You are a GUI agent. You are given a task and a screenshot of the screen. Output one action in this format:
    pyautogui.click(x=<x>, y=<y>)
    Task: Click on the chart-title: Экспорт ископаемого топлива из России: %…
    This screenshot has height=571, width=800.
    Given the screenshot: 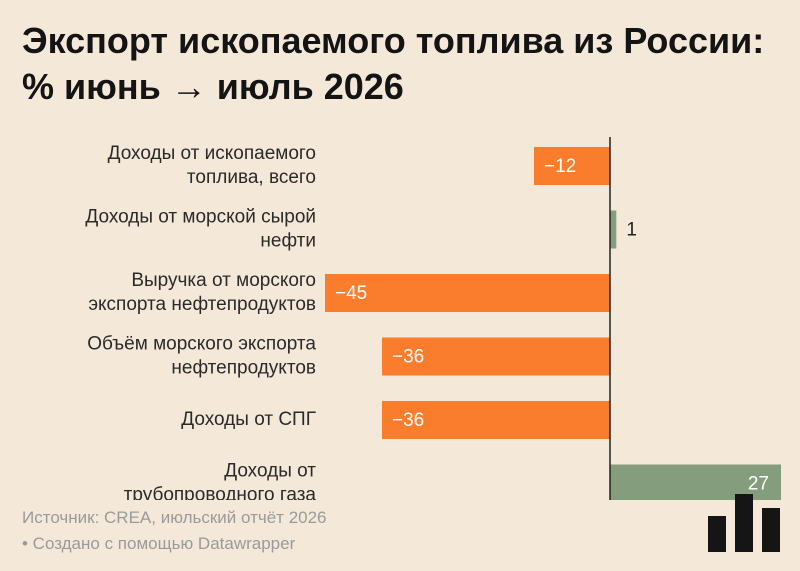 What is the action you would take?
    pyautogui.click(x=393, y=63)
    